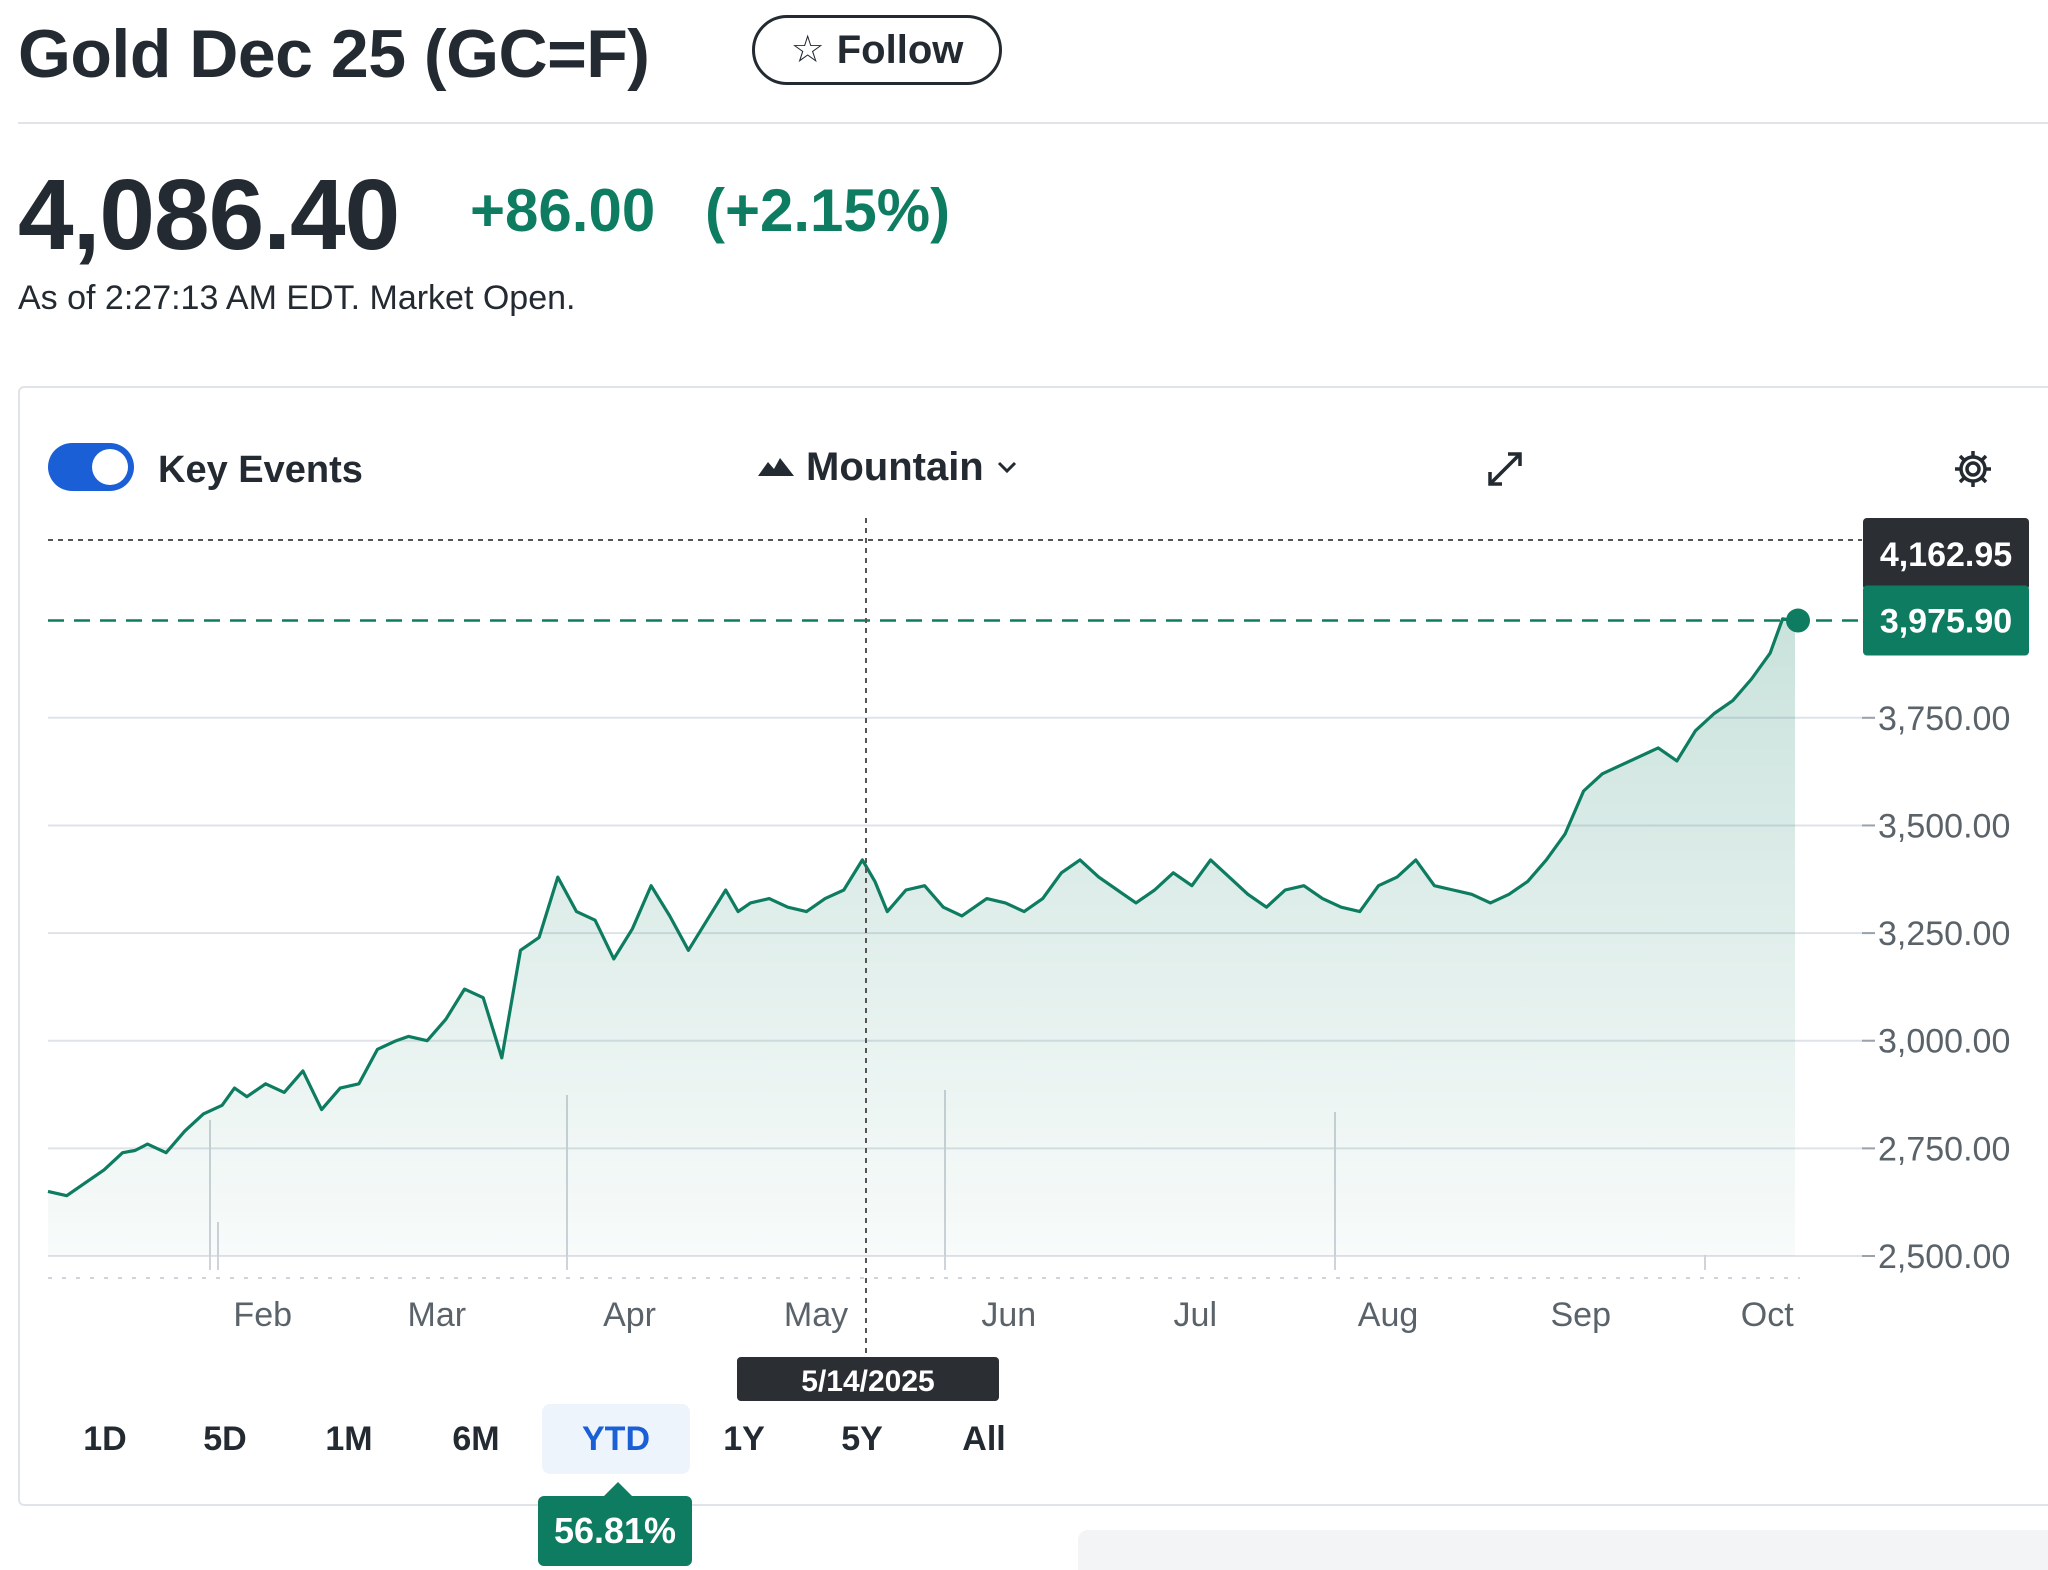 This screenshot has height=1570, width=2048. I want to click on last-price-label-bg, so click(1946, 620).